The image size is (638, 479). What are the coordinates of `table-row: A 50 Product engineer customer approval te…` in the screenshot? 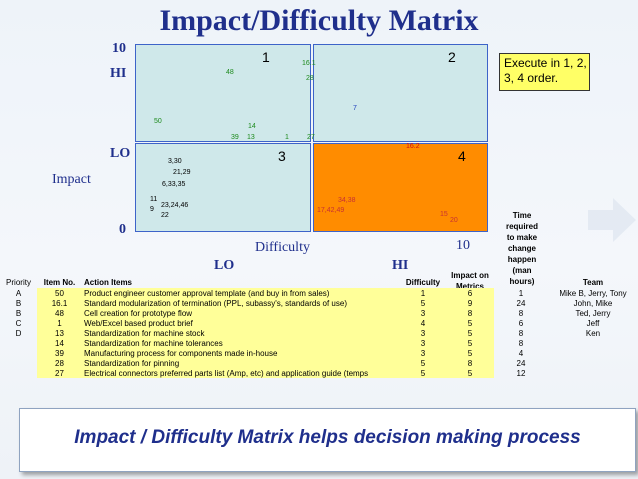 It's located at (319, 293).